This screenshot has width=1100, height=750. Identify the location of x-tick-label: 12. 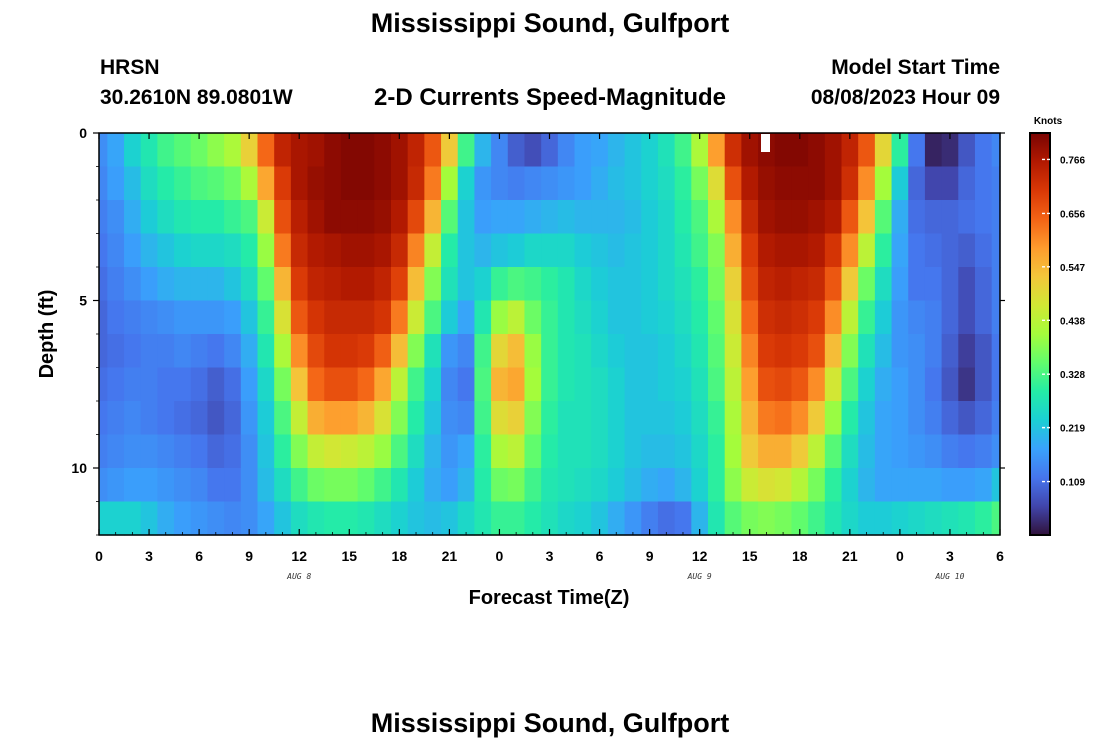
(700, 556).